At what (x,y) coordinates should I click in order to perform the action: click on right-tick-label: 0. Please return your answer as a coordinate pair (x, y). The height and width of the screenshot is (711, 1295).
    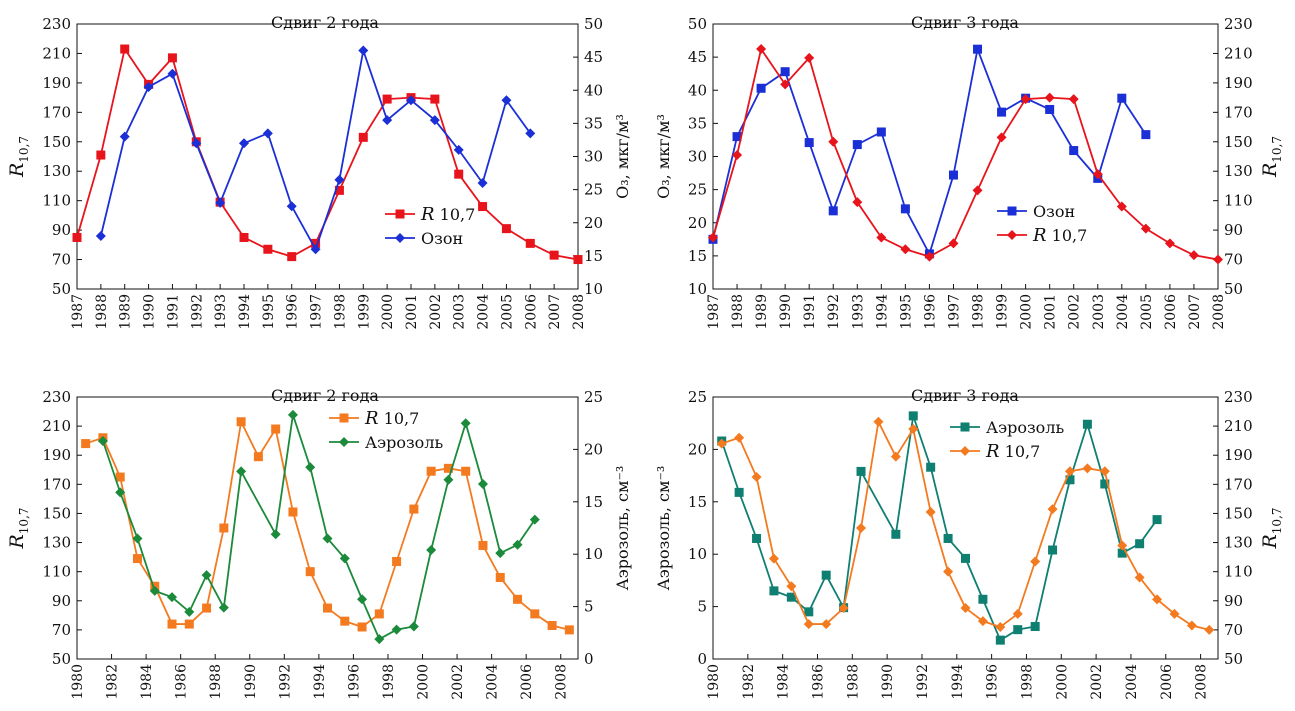
    Looking at the image, I should click on (589, 659).